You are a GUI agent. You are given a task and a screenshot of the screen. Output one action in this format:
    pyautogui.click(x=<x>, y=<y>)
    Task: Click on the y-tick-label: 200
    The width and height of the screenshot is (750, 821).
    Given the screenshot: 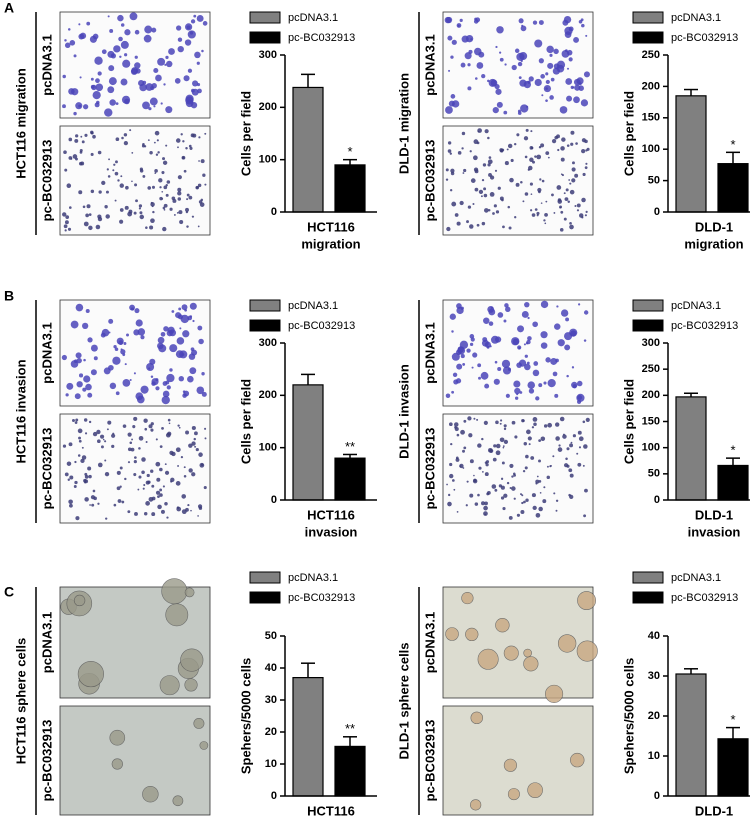 What is the action you would take?
    pyautogui.click(x=651, y=86)
    